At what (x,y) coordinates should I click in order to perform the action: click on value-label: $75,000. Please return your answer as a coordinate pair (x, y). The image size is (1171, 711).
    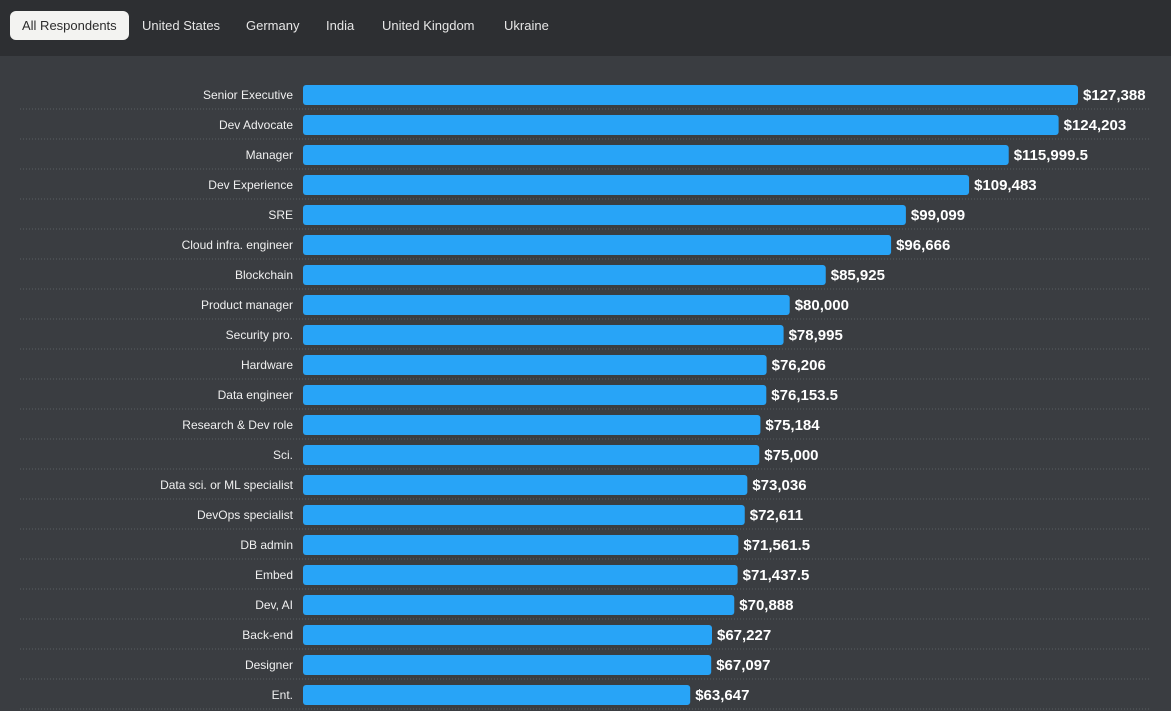
    Looking at the image, I should click on (791, 455).